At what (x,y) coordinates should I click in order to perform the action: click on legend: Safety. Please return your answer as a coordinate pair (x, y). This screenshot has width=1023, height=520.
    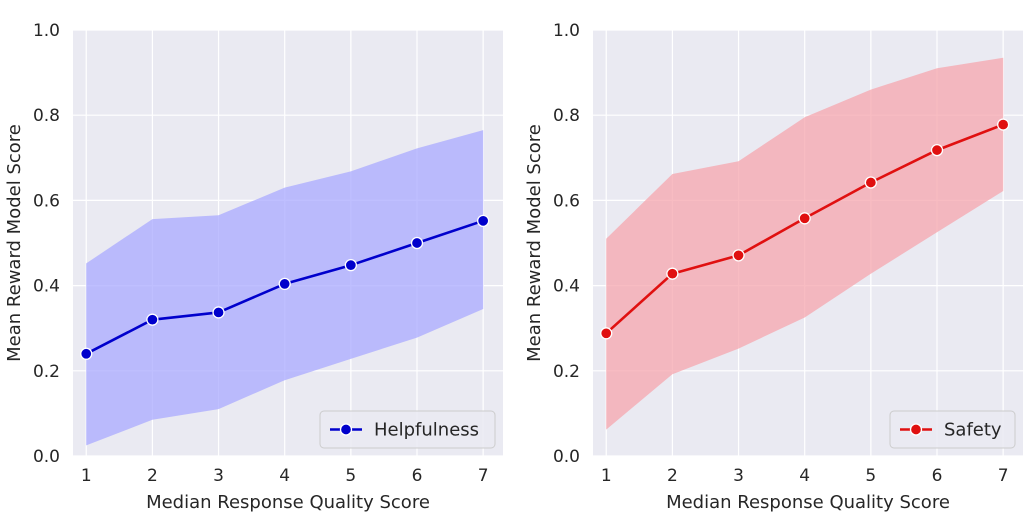
    Looking at the image, I should click on (952, 429).